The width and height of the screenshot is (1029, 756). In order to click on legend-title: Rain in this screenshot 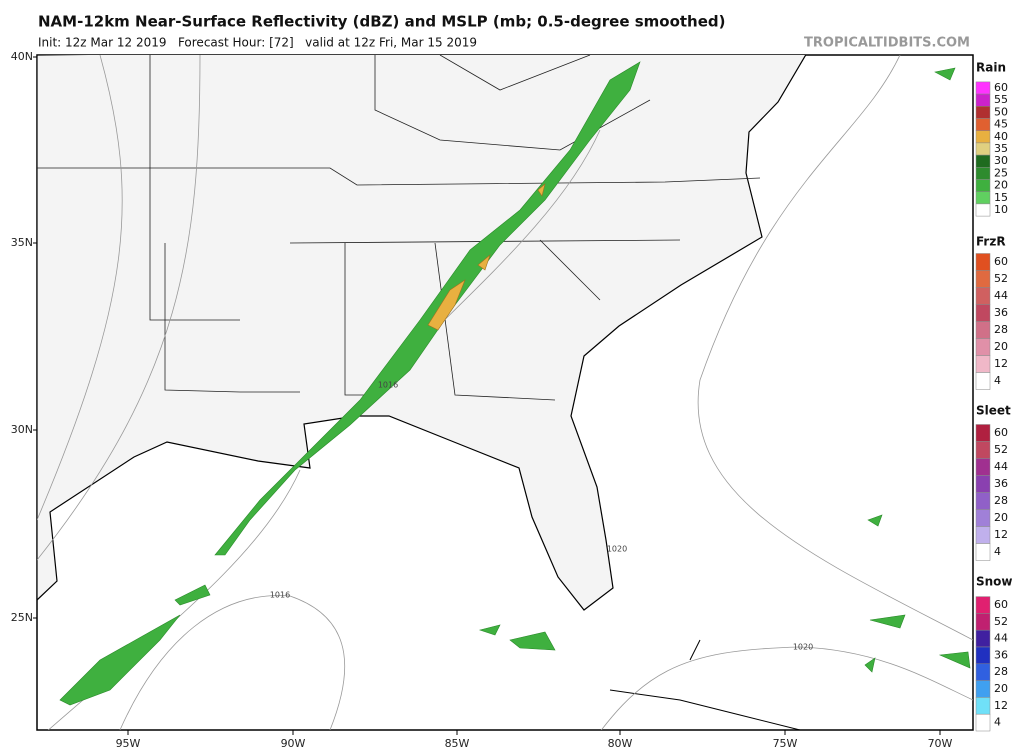, I will do `click(991, 68)`.